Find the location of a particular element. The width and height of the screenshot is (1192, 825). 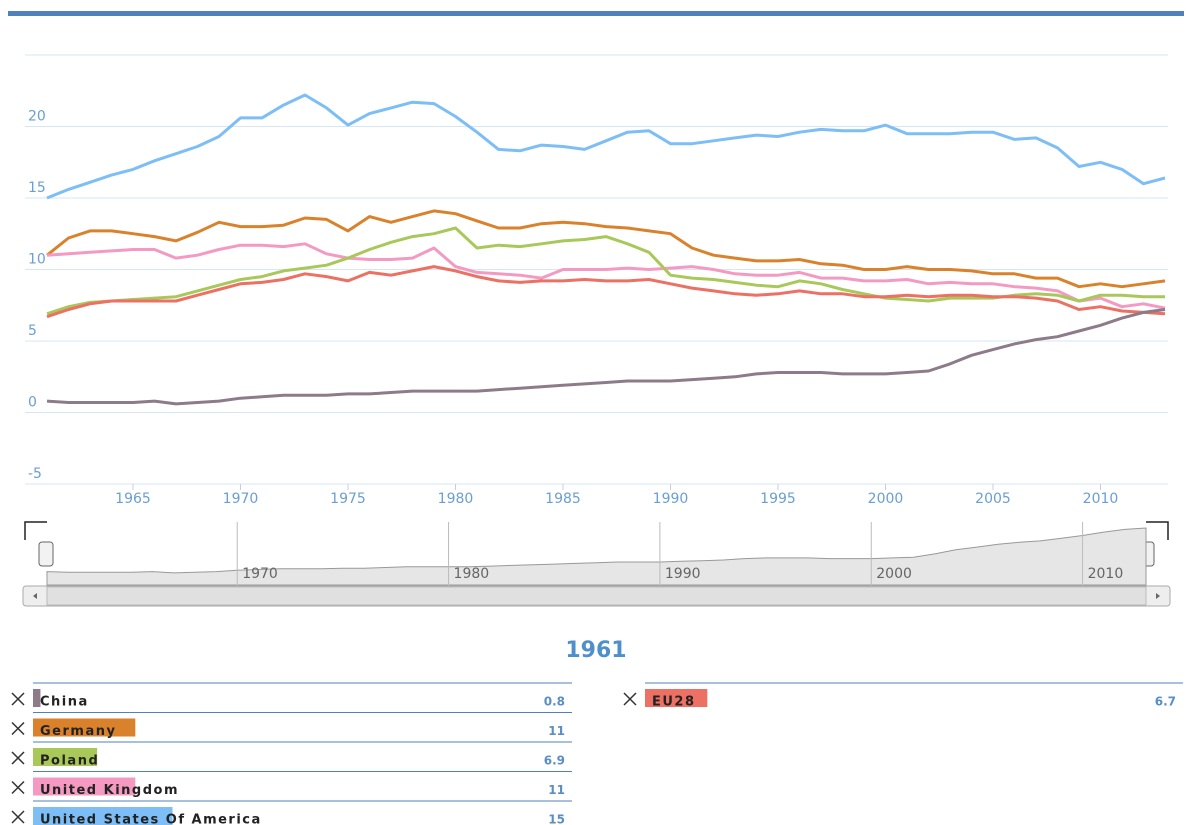

y-tick-label: 20 is located at coordinates (37, 117).